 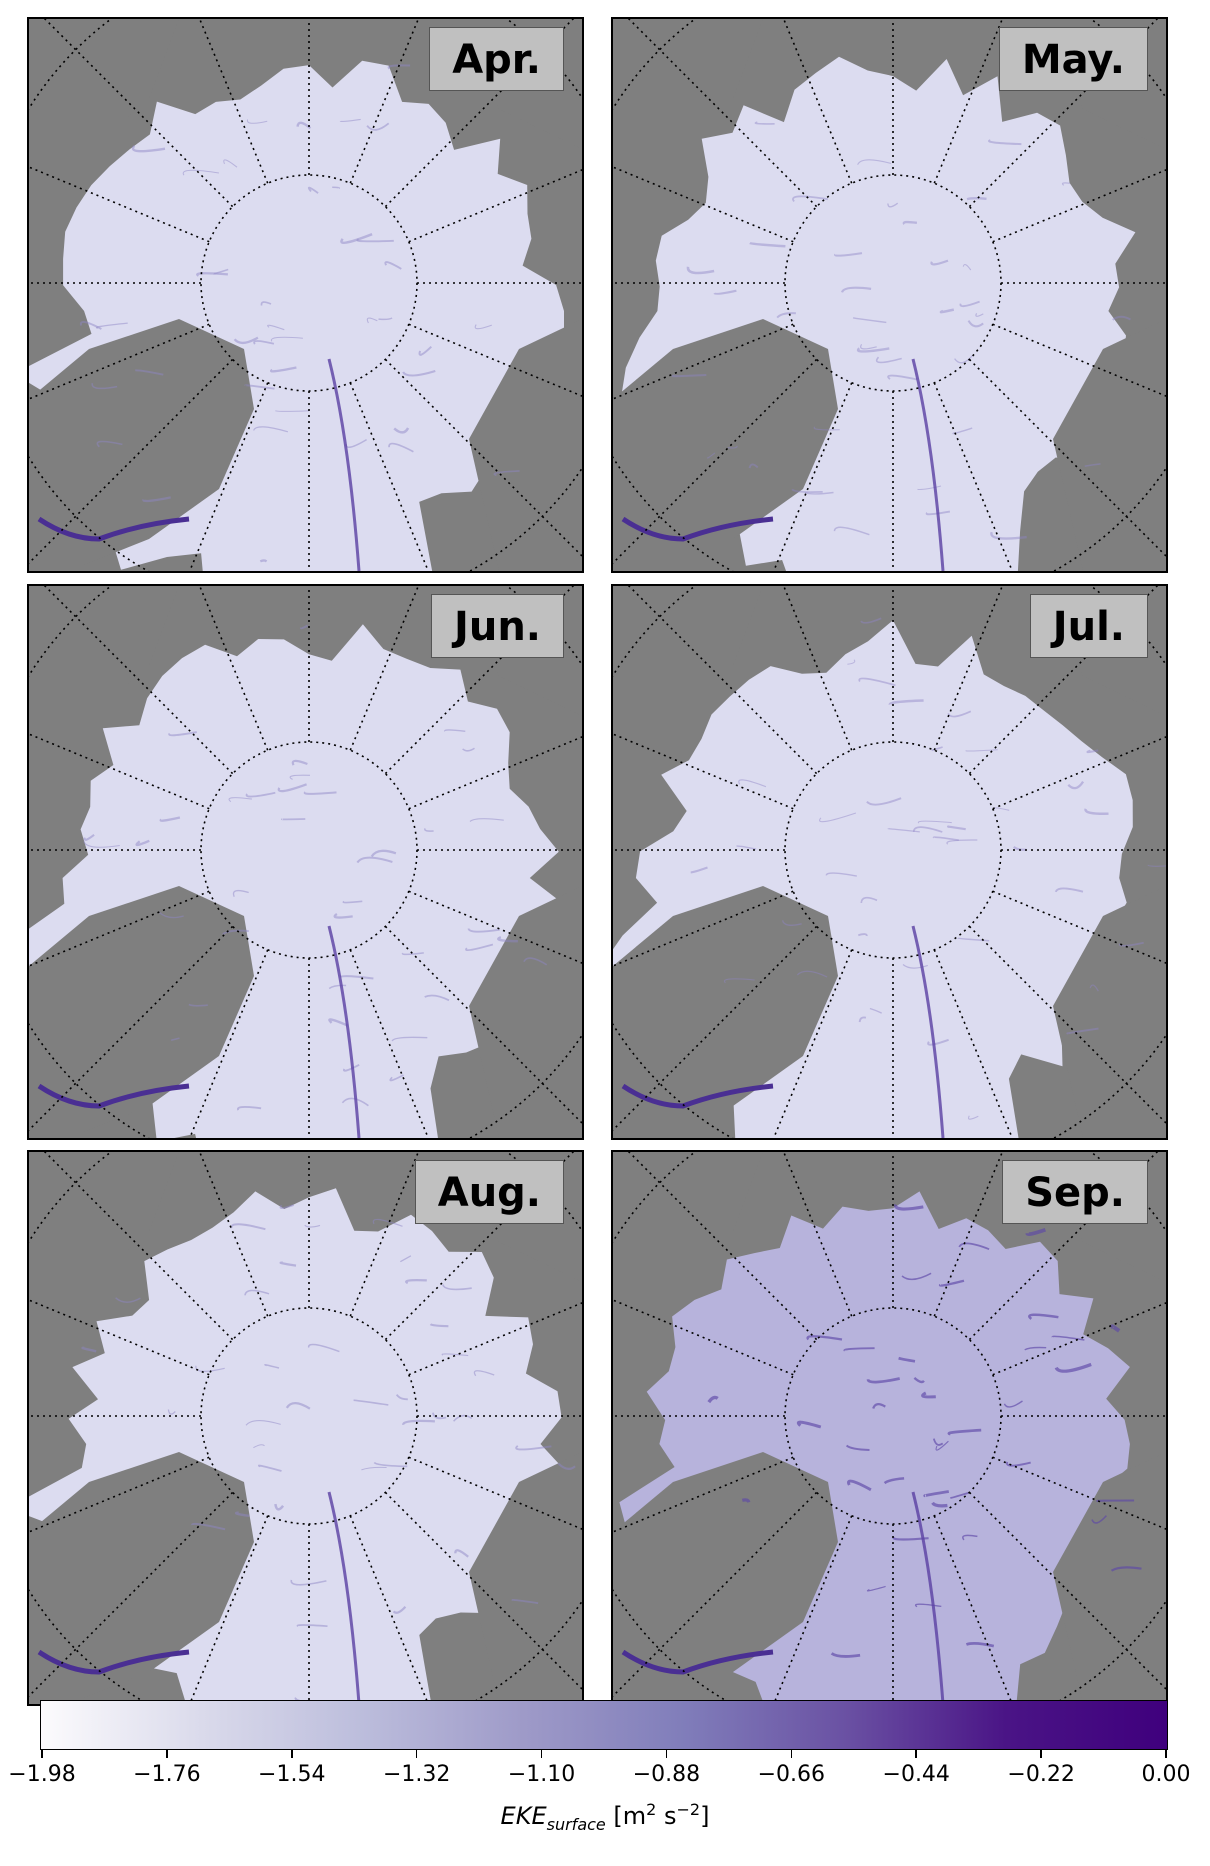 I want to click on month-label: Sep., so click(x=1075, y=1192).